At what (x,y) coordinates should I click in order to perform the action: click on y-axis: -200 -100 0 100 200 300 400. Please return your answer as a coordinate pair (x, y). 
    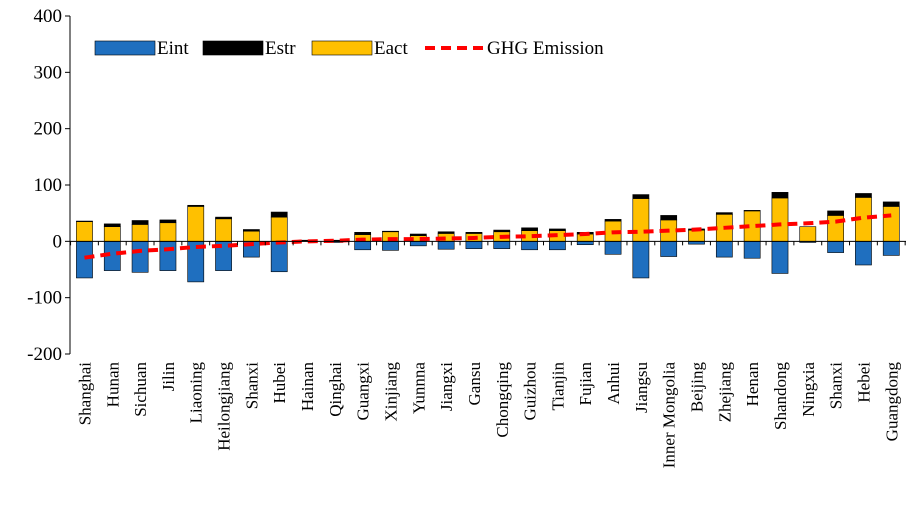
    Looking at the image, I should click on (49, 185).